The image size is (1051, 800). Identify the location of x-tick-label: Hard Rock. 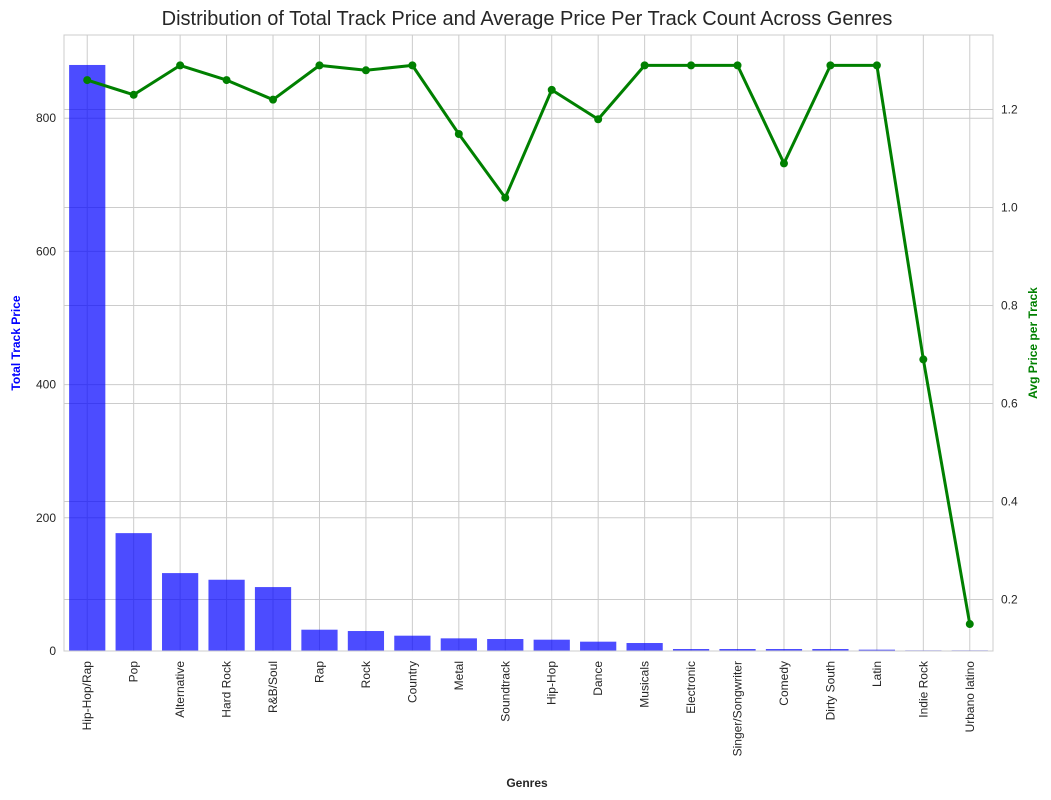
(227, 689).